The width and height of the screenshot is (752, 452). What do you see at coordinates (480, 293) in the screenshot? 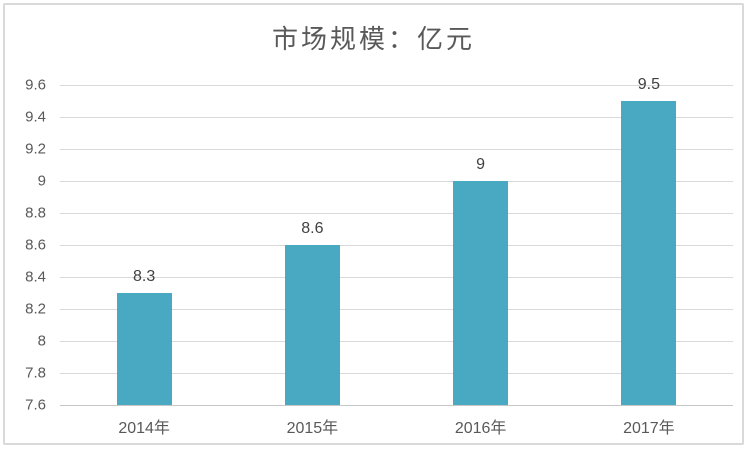
I see `bar-2016年` at bounding box center [480, 293].